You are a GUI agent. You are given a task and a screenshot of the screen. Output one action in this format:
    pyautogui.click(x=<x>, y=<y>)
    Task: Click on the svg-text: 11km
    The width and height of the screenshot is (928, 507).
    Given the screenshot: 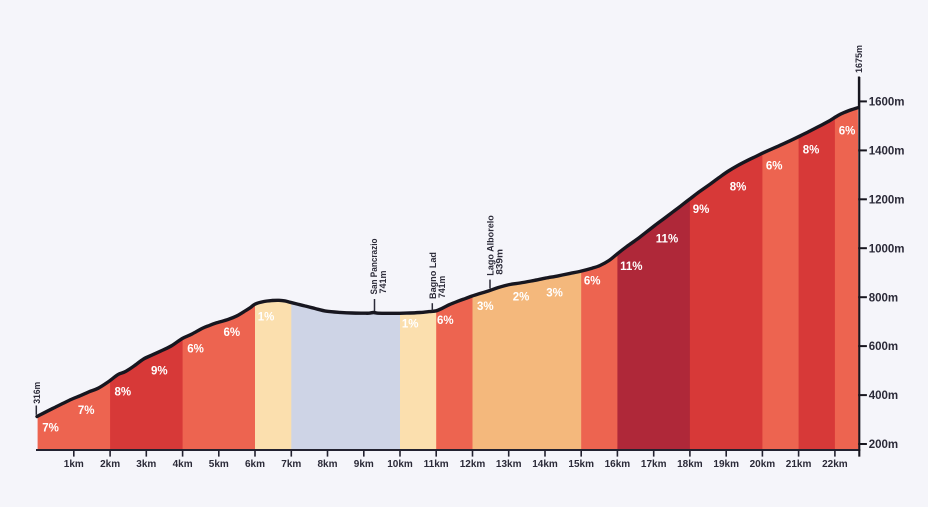 What is the action you would take?
    pyautogui.click(x=436, y=464)
    